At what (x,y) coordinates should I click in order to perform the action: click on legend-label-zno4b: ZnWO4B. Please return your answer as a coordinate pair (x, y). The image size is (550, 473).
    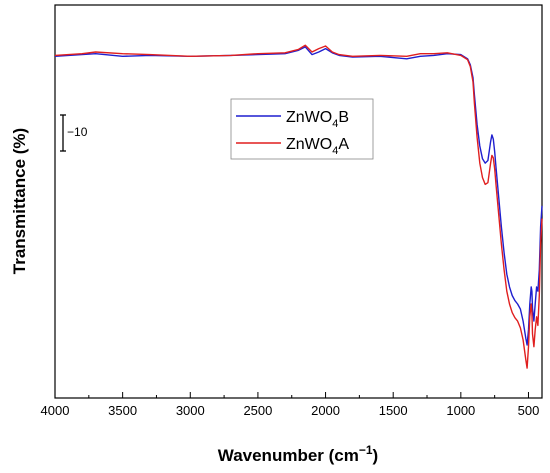
    Looking at the image, I should click on (317, 119).